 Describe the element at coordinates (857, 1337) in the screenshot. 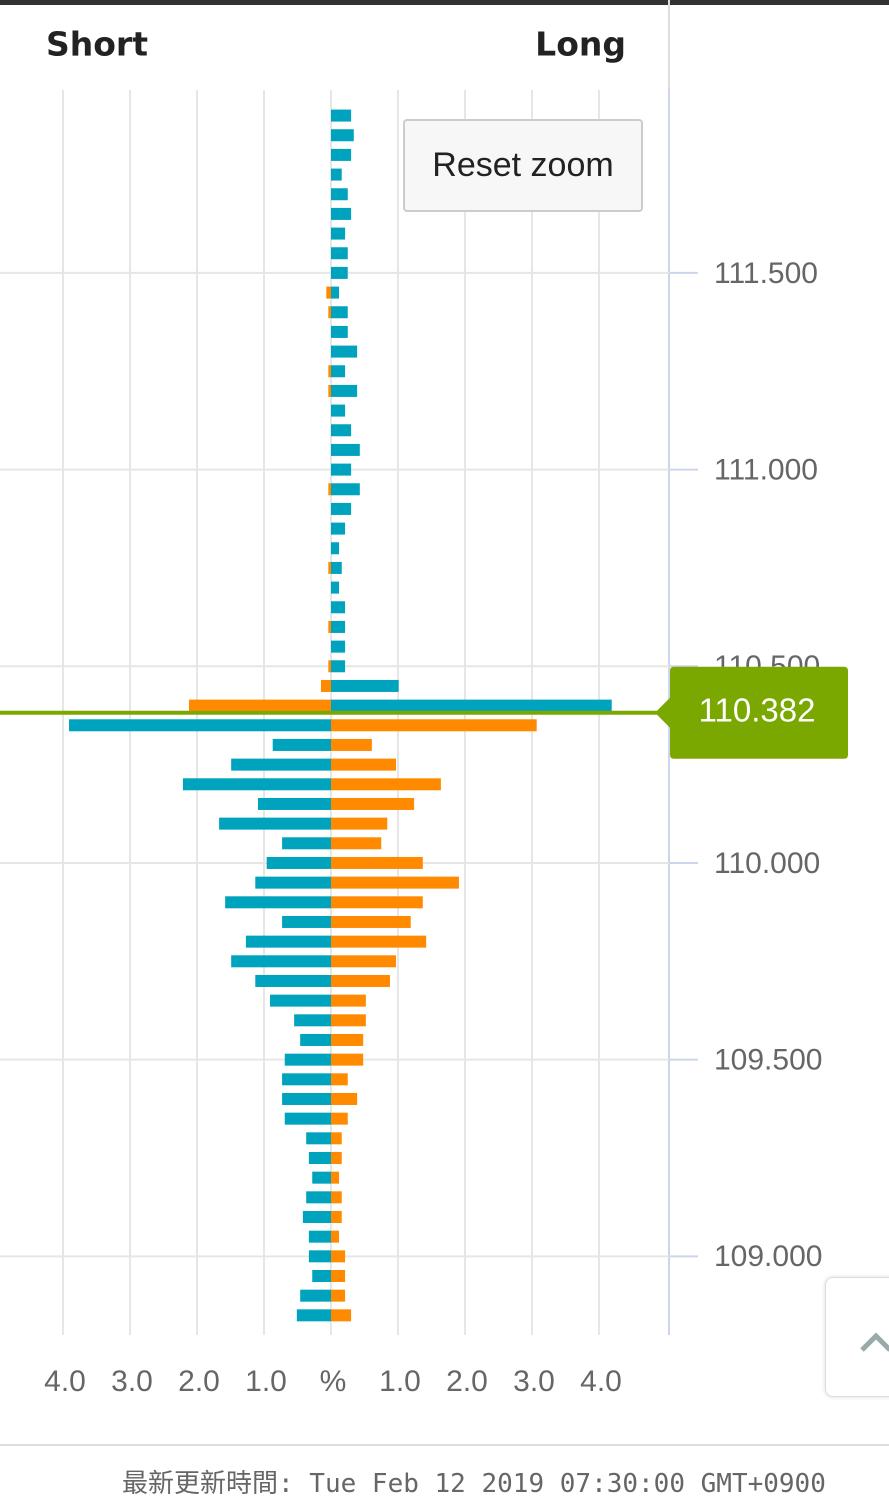

I see `scroll-top-button` at that location.